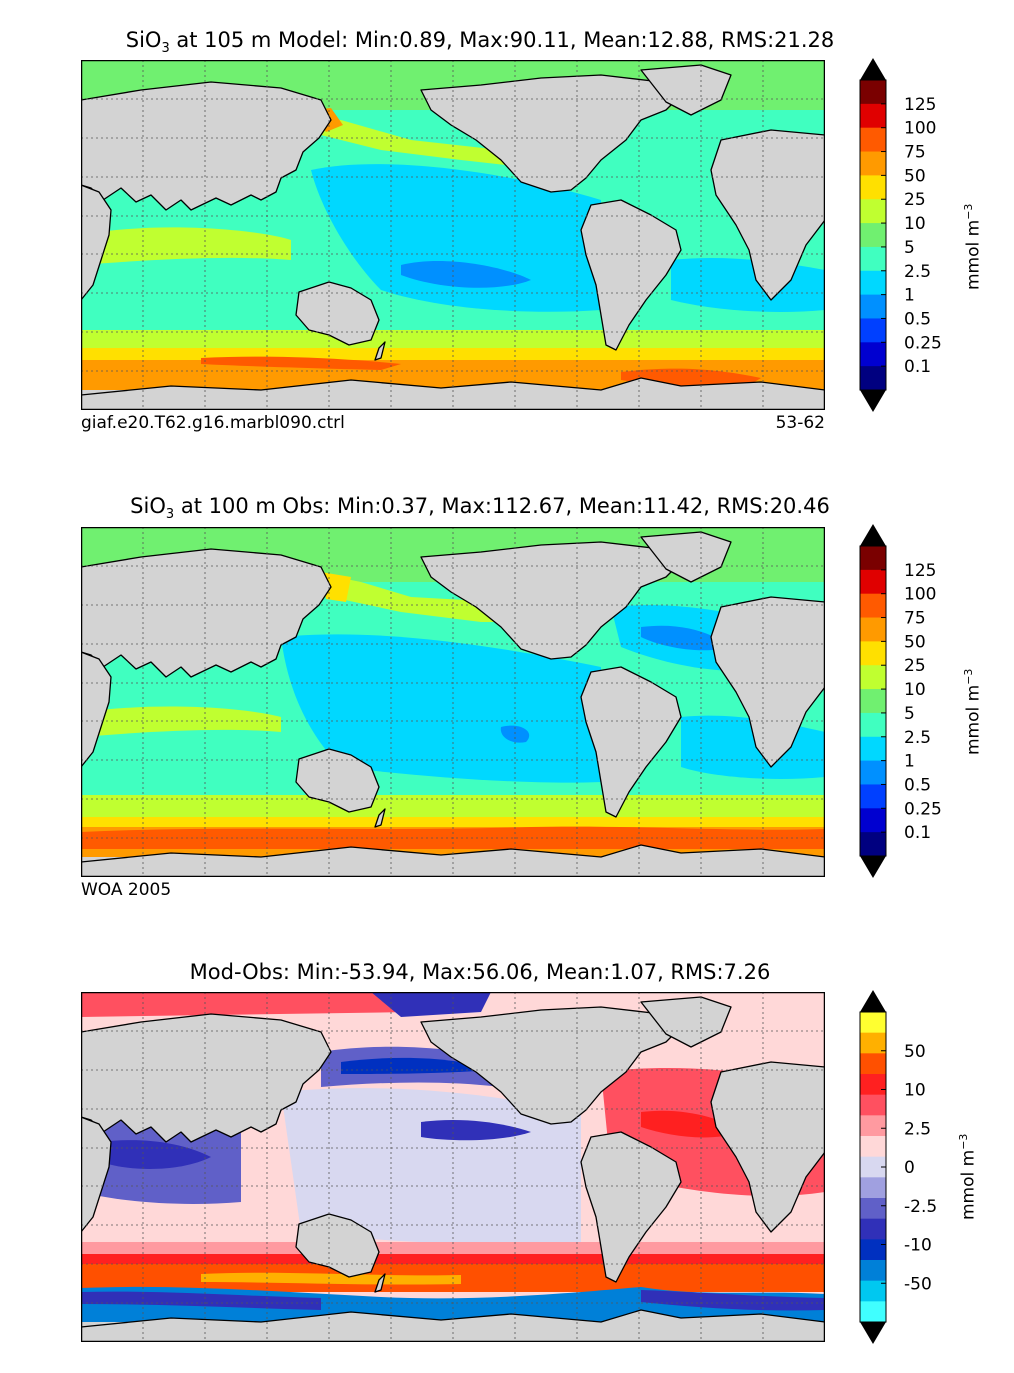 The image size is (1014, 1373). What do you see at coordinates (973, 711) in the screenshot?
I see `panel2-colorbar-unit: mmol m−3` at bounding box center [973, 711].